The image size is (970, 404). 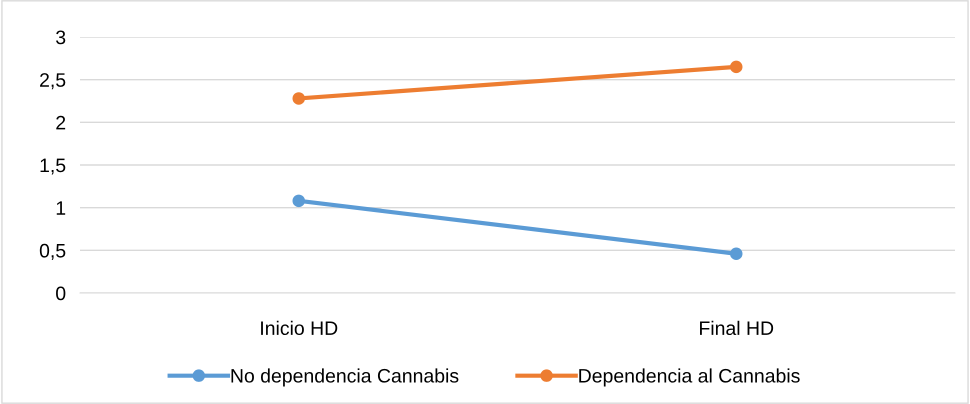 I want to click on y-tick-label: 3, so click(x=61, y=37).